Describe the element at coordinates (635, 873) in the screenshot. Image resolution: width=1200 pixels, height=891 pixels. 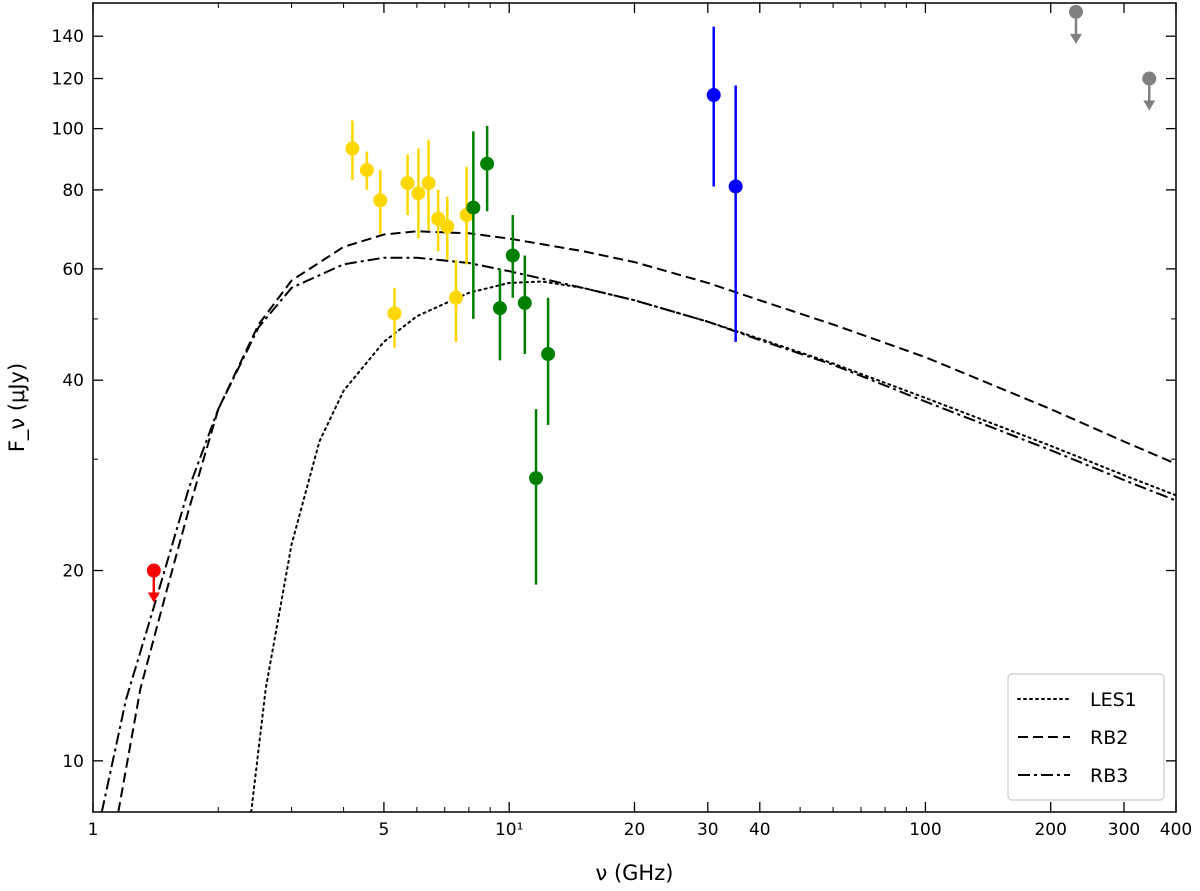
I see `x-axis-label: ν (GHz)` at that location.